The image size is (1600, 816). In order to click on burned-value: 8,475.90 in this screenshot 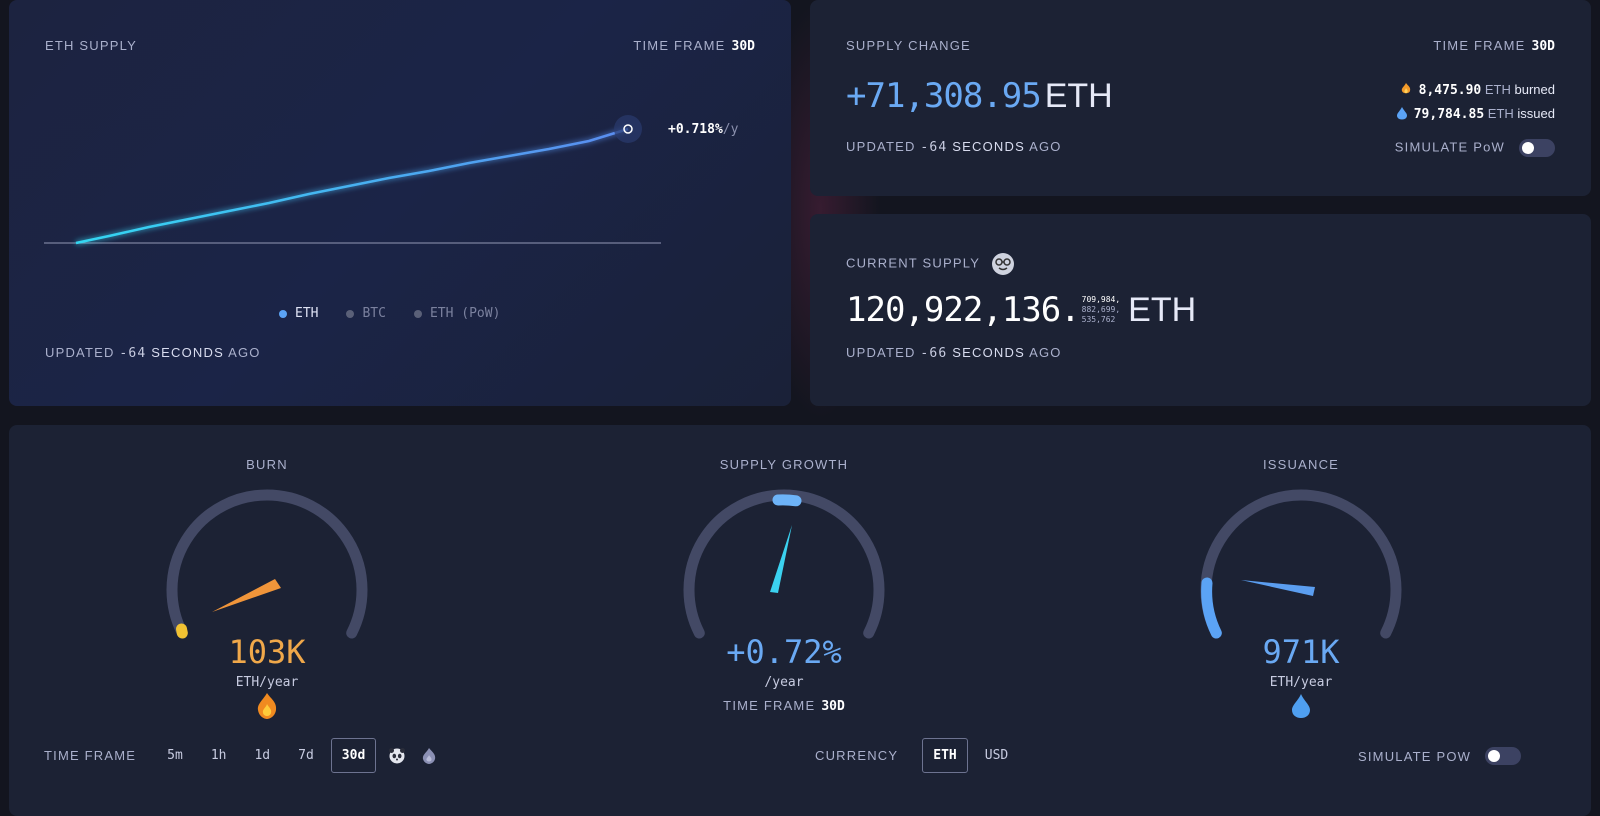, I will do `click(1450, 90)`.